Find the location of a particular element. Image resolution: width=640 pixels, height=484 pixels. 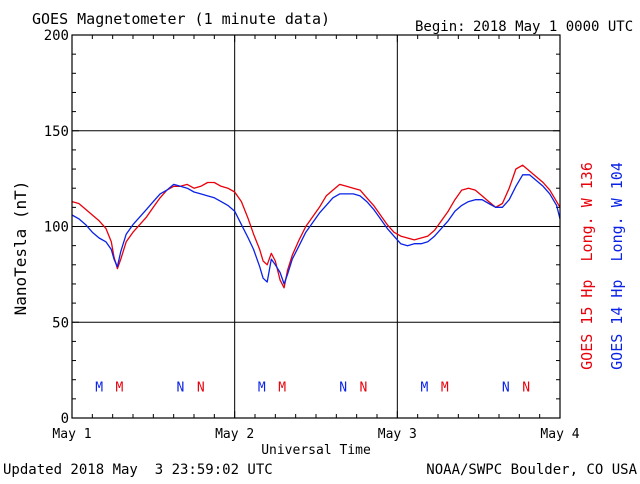

y-tick-label: 200 is located at coordinates (56, 36).